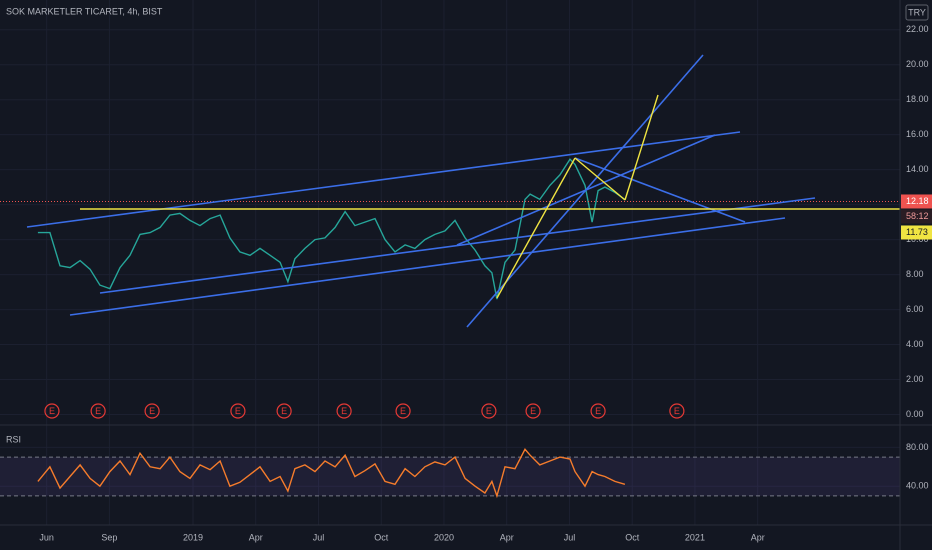 The height and width of the screenshot is (550, 932). What do you see at coordinates (915, 379) in the screenshot?
I see `y-tick-label: 2.00` at bounding box center [915, 379].